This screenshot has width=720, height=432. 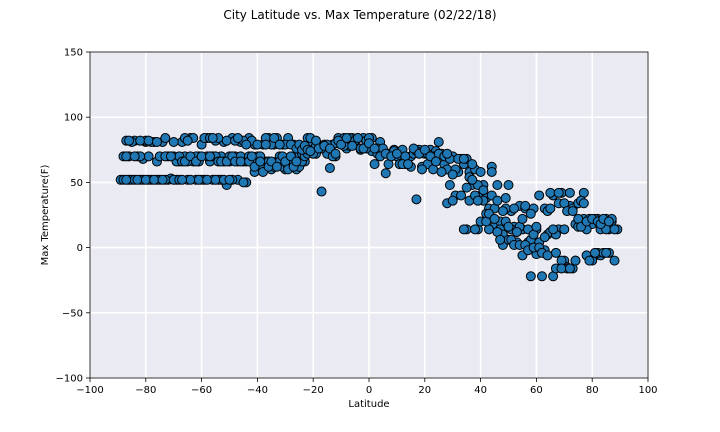 I want to click on y-axis-label: Max Temperature(F), so click(x=45, y=215).